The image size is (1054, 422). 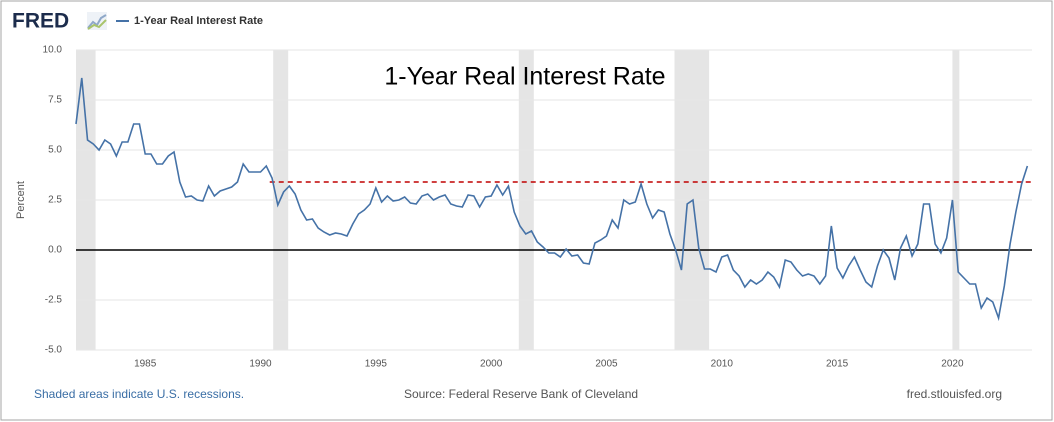 I want to click on y-tick-label: 2.5, so click(x=55, y=200).